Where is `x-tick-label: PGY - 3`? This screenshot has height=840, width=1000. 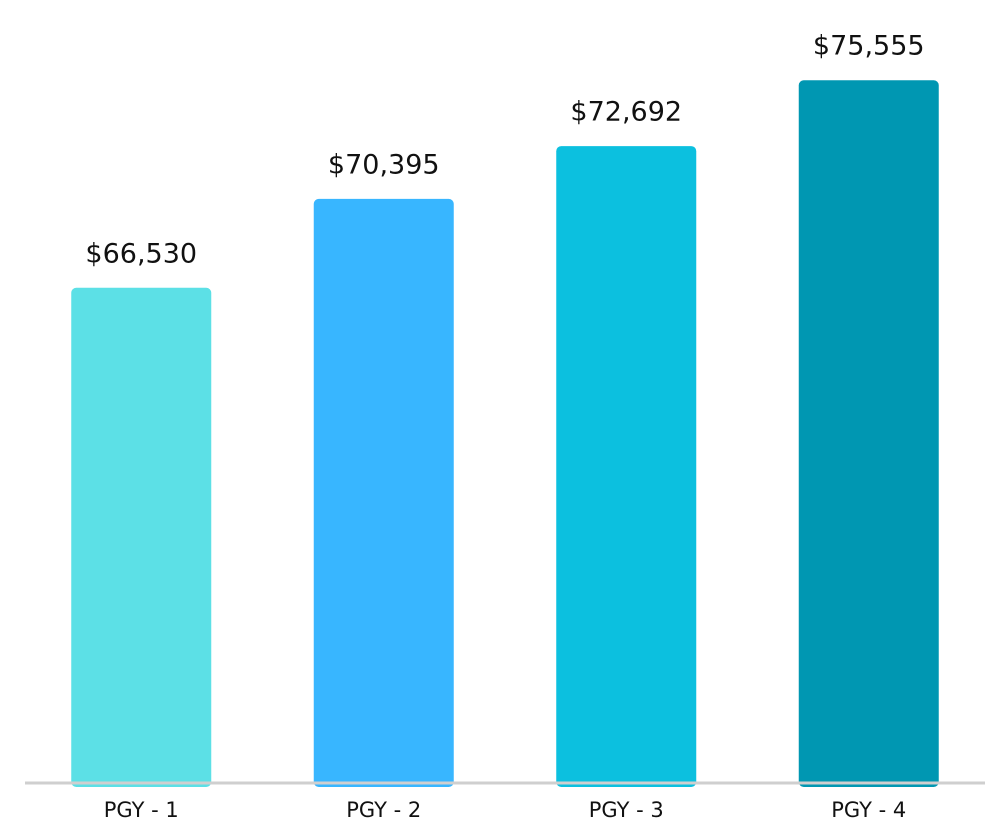
x-tick-label: PGY - 3 is located at coordinates (626, 810).